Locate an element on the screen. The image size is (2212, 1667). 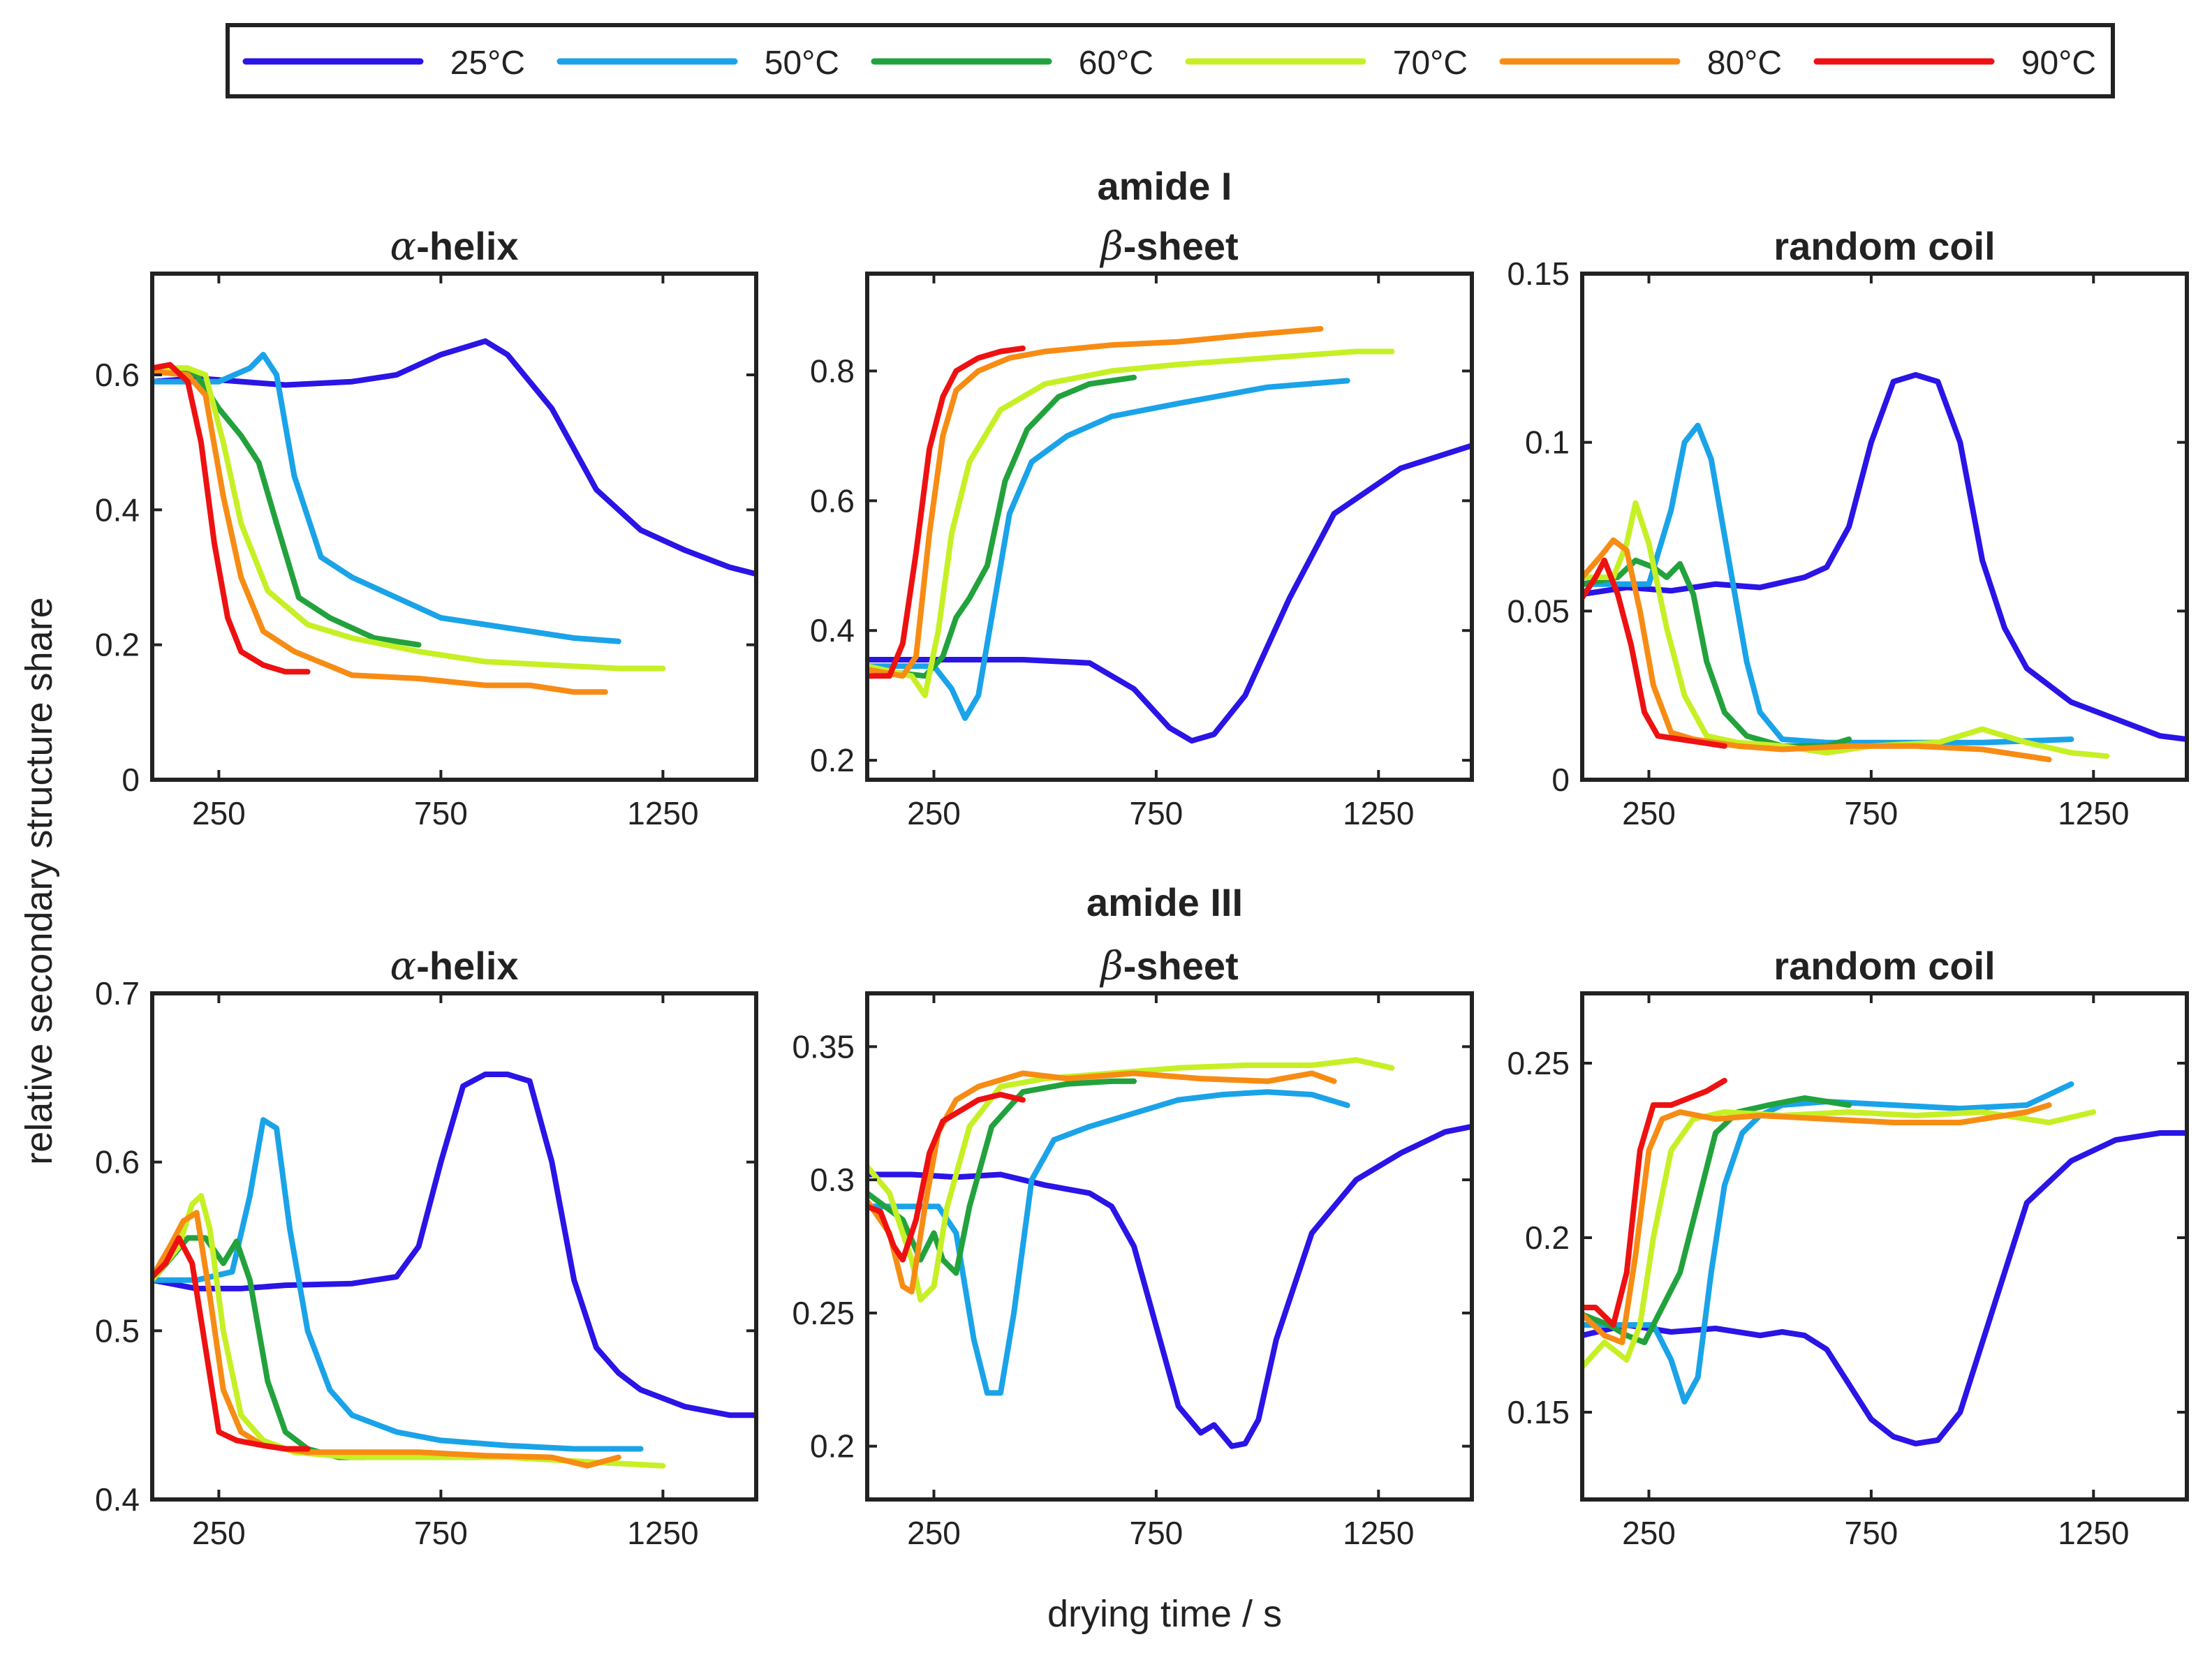
legend-label-3: 60°C is located at coordinates (1116, 63).